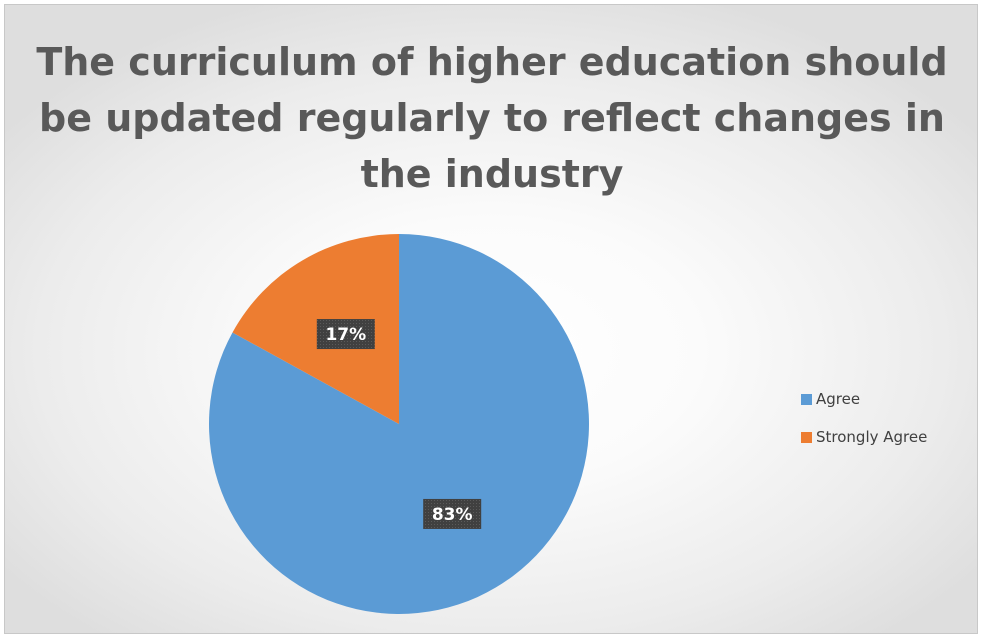  I want to click on pie-slice-strongly-agree, so click(315, 329).